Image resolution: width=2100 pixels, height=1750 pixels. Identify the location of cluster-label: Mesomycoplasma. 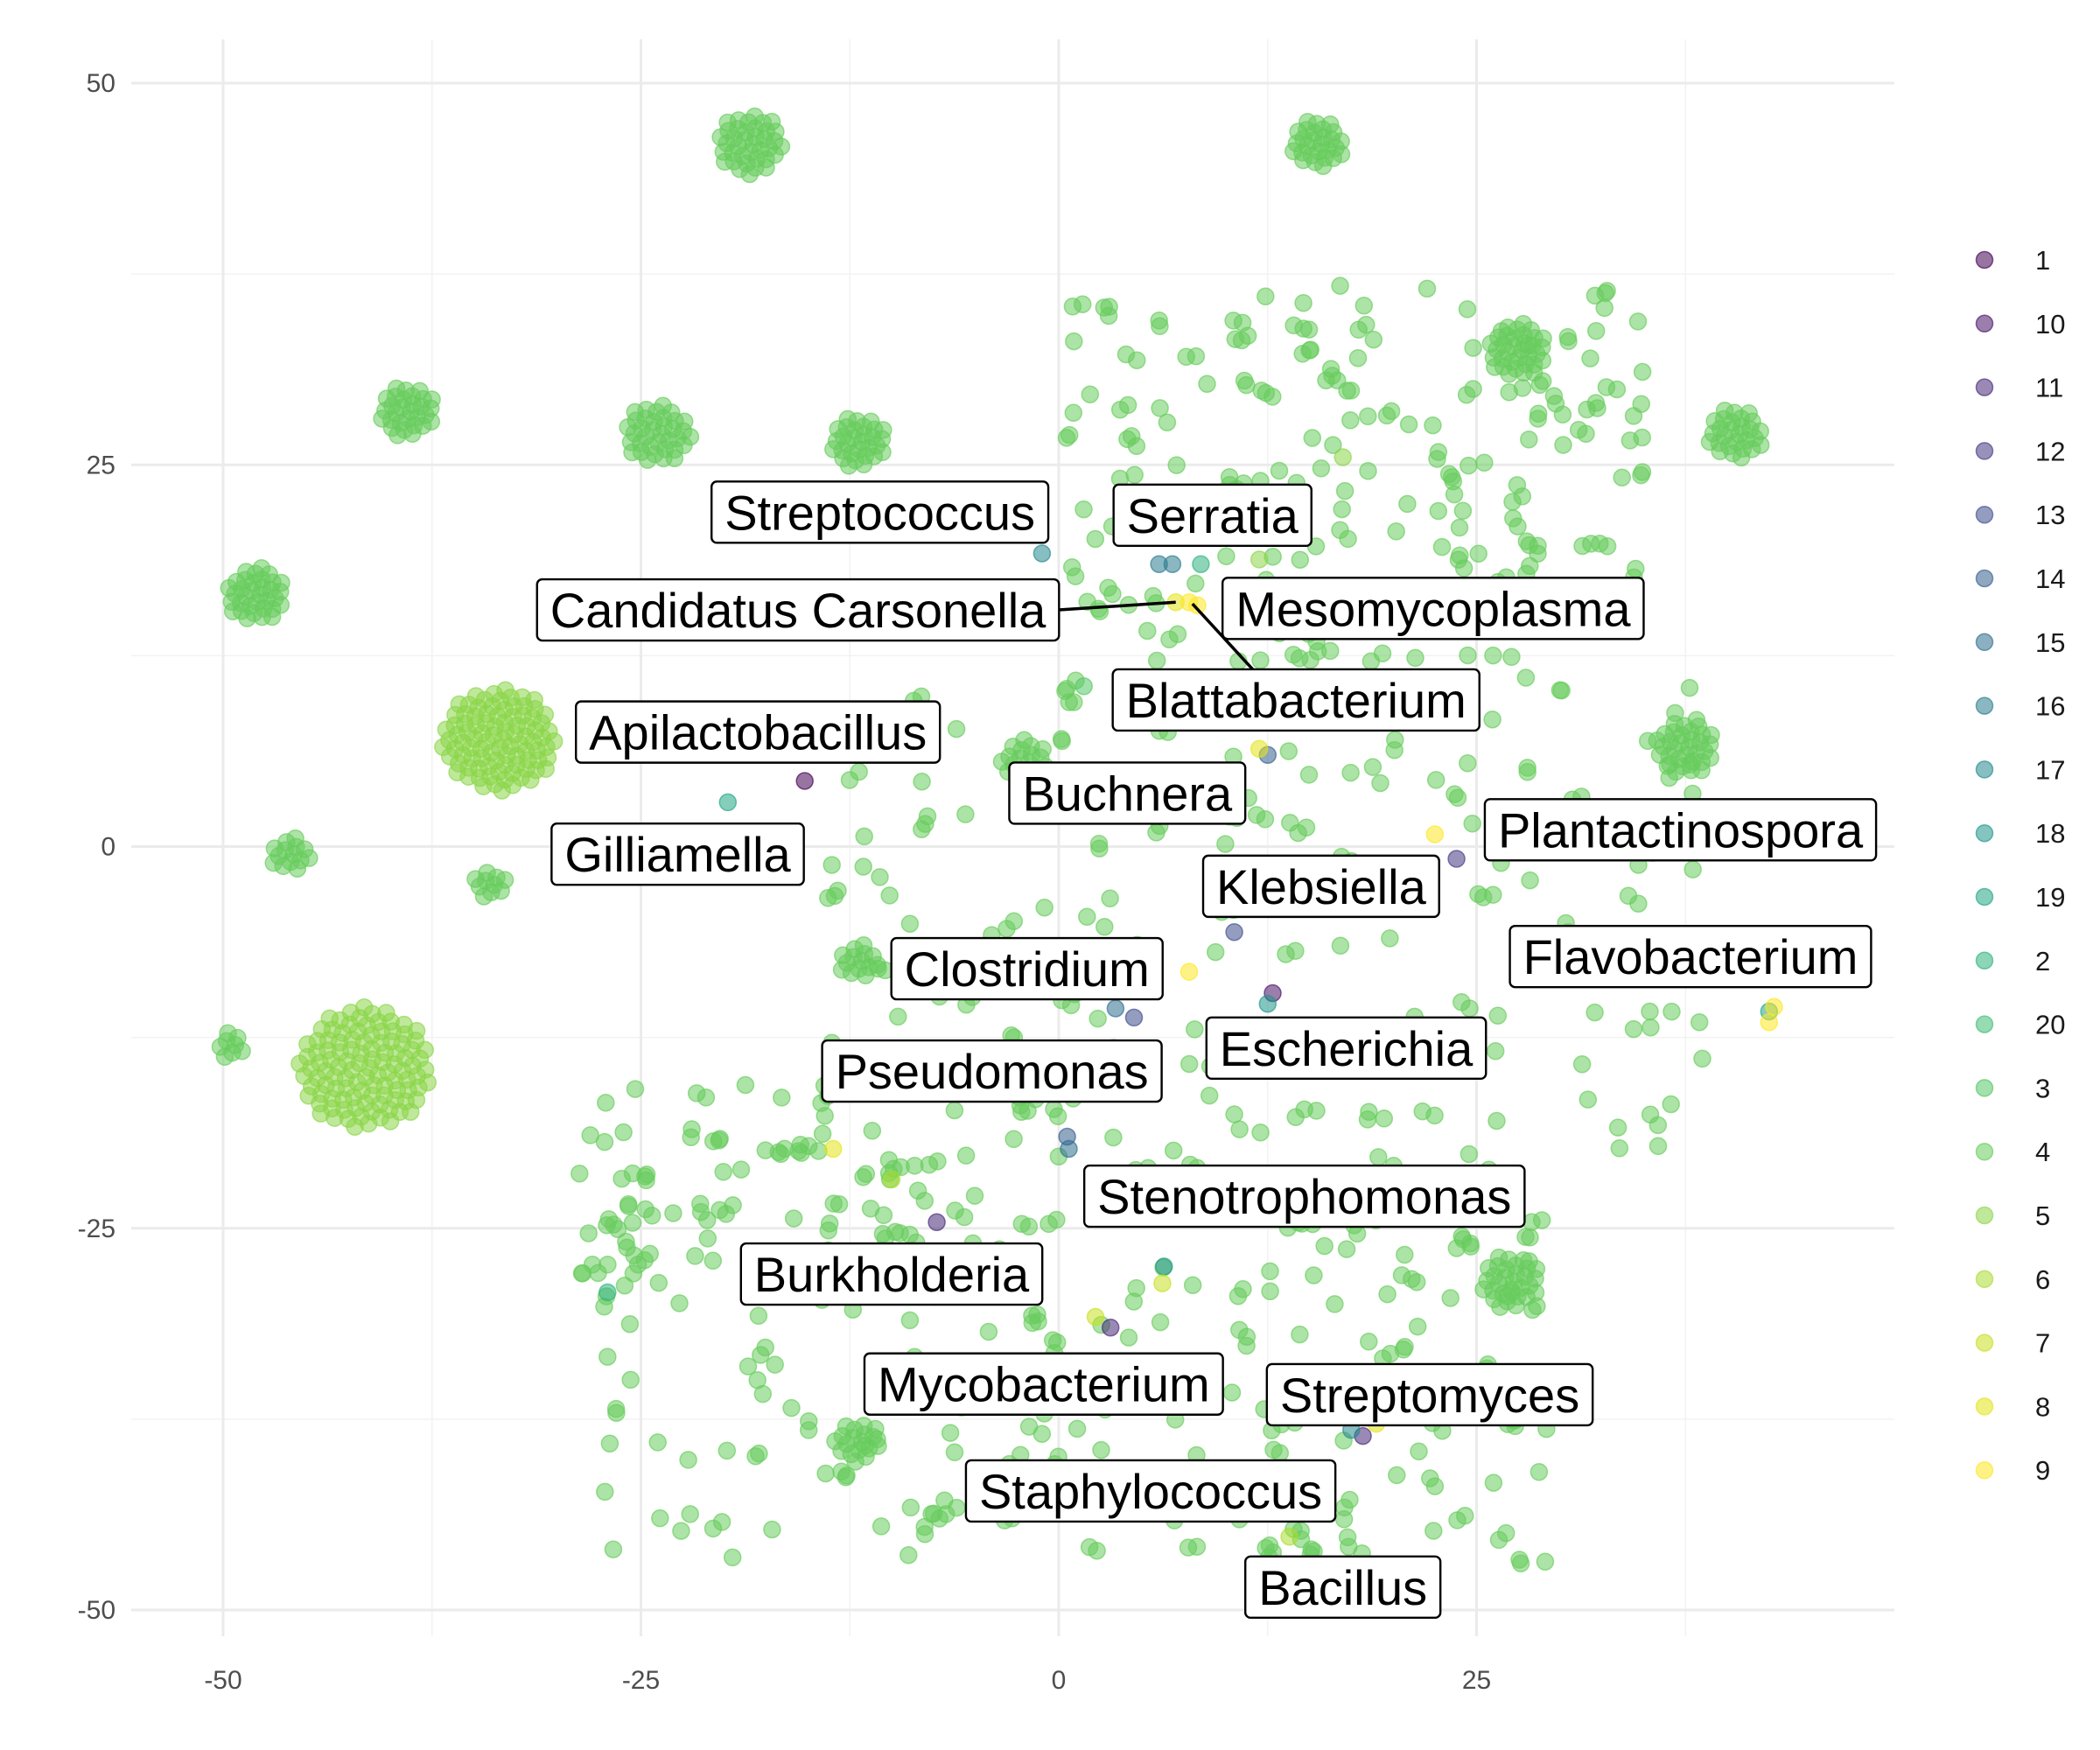
(1433, 608).